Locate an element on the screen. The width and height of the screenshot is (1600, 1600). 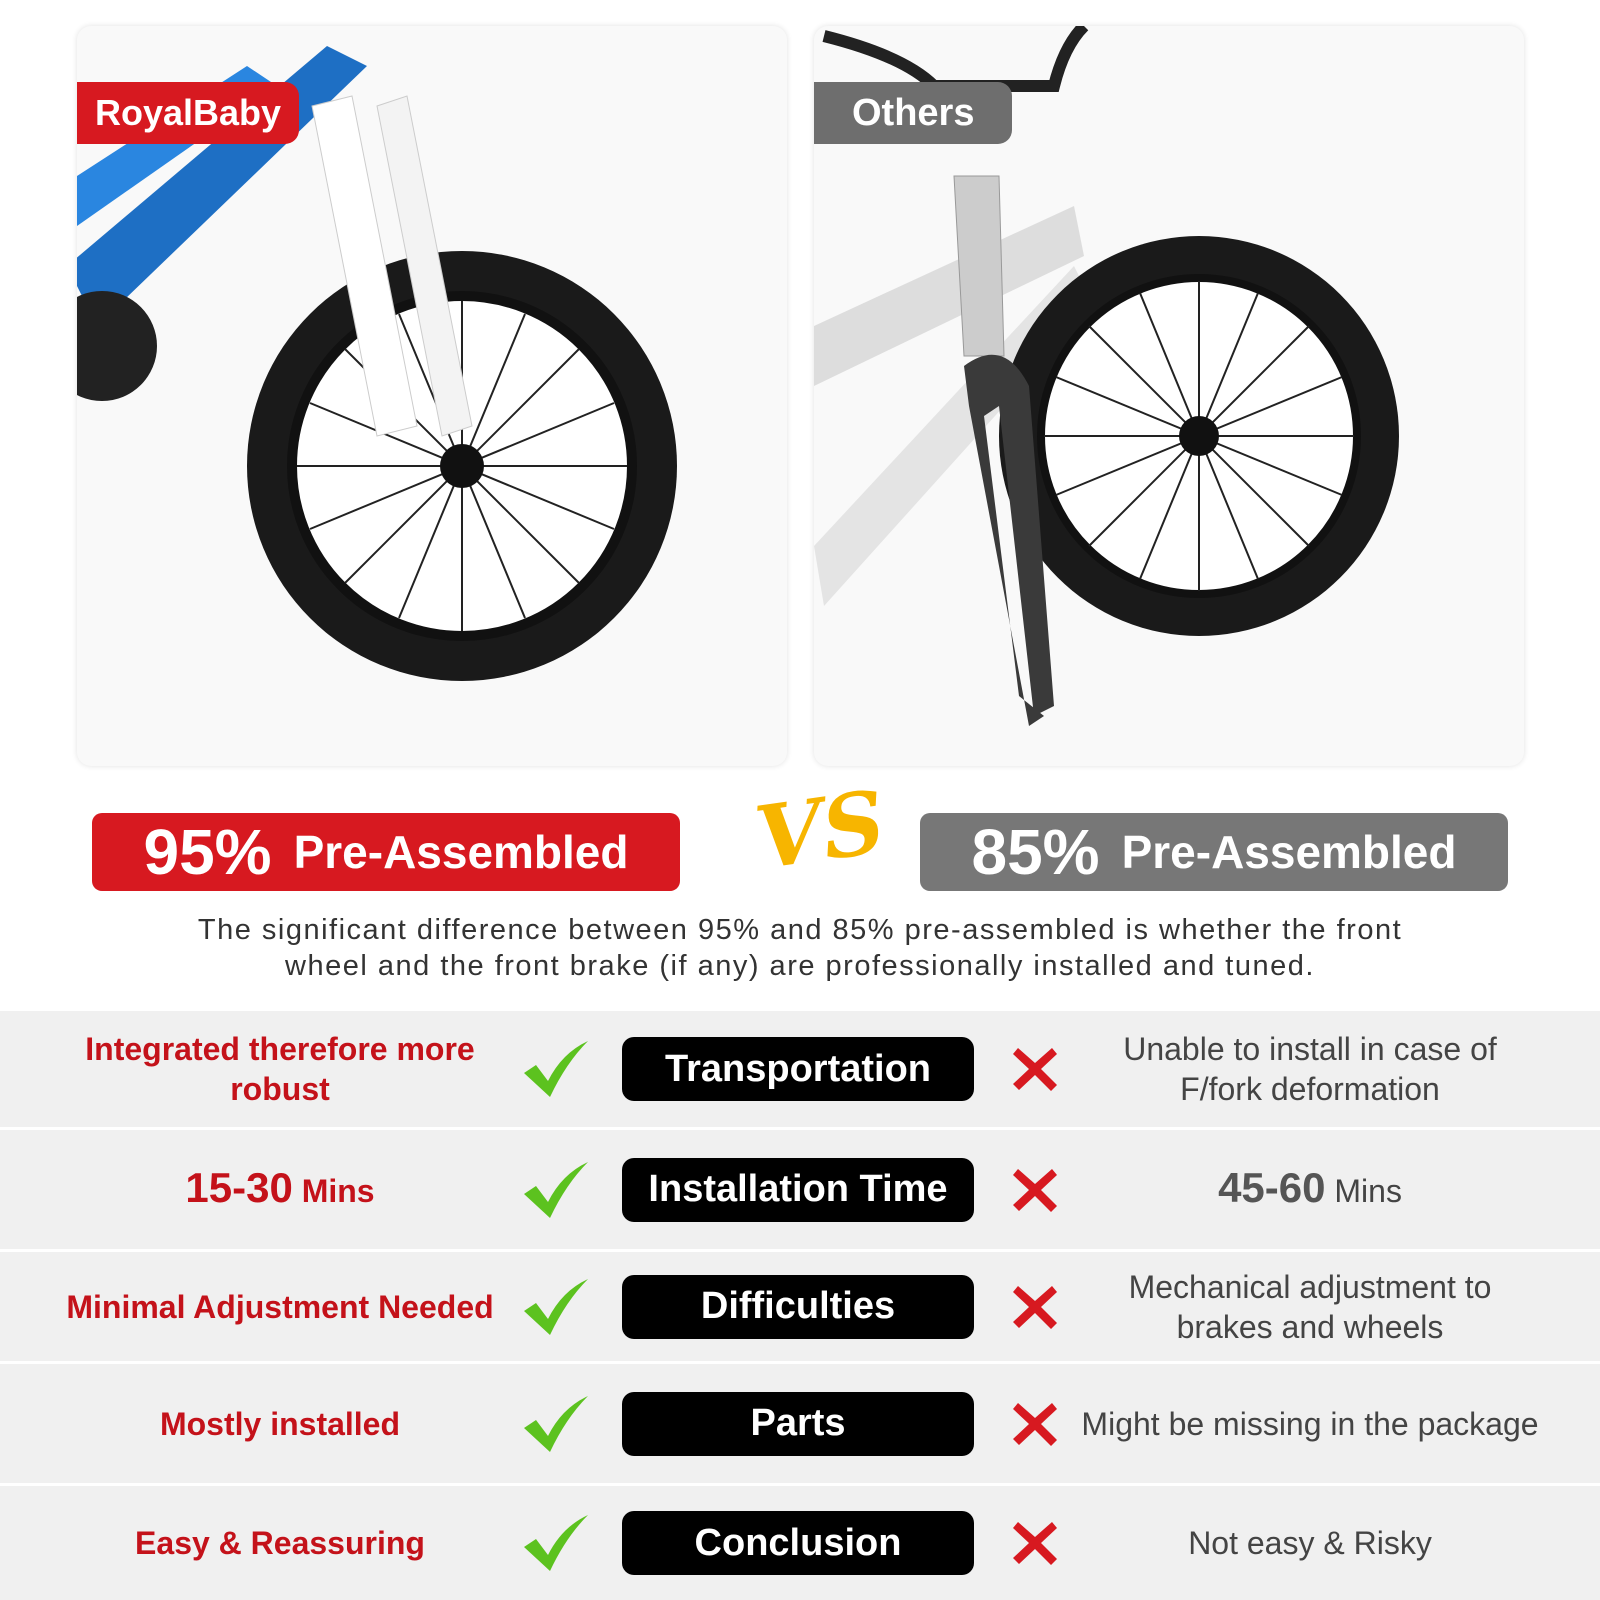
comparison-row: 15-30 Mins Installation Time 45-60 Mins is located at coordinates (800, 1189).